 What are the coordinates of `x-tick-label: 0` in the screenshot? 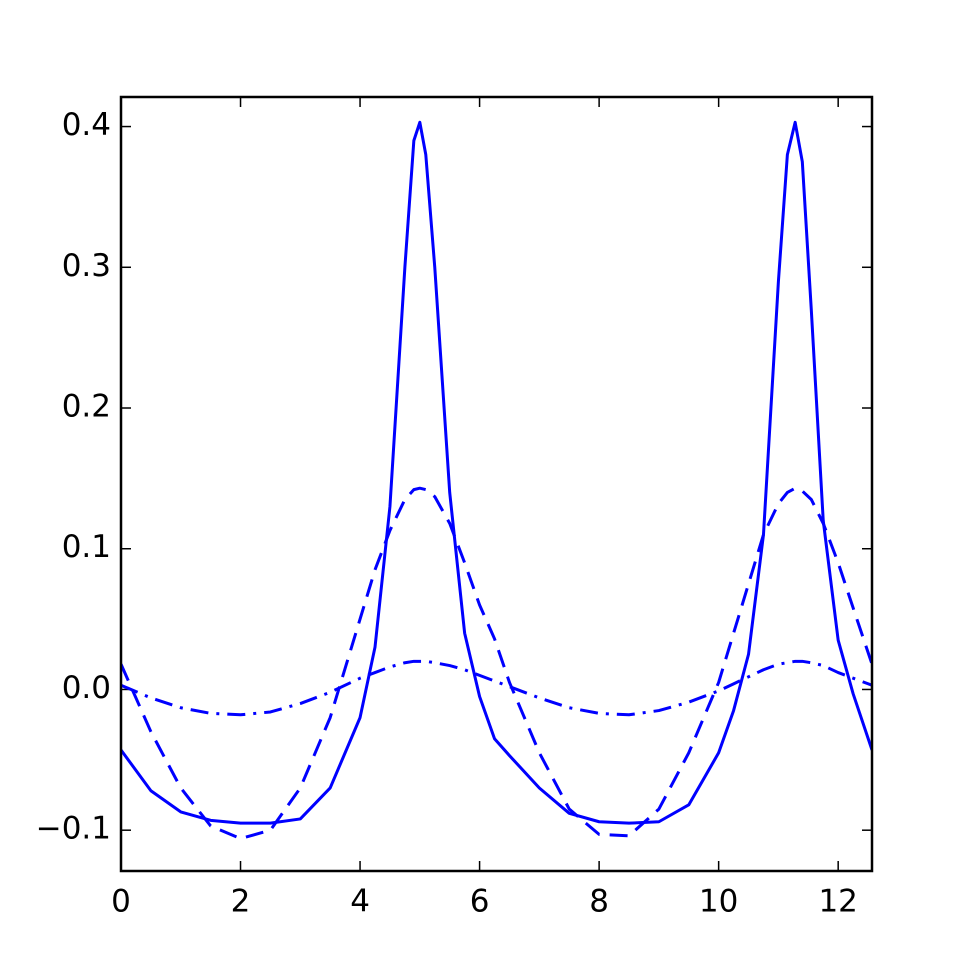 It's located at (121, 902).